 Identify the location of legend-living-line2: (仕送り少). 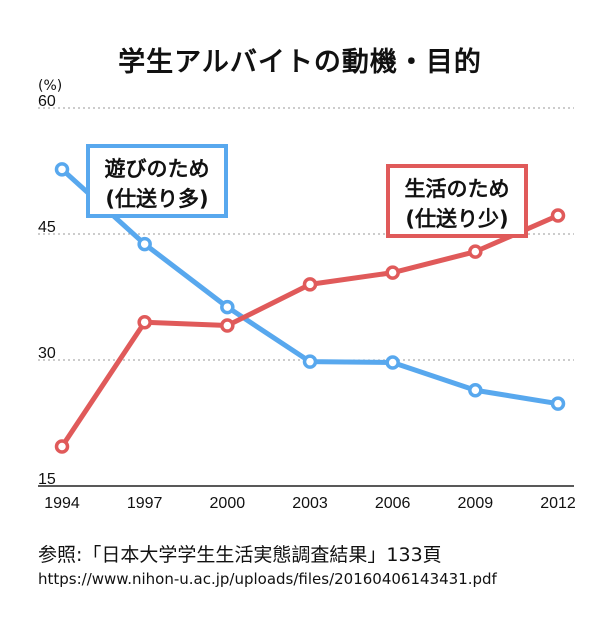
(457, 219).